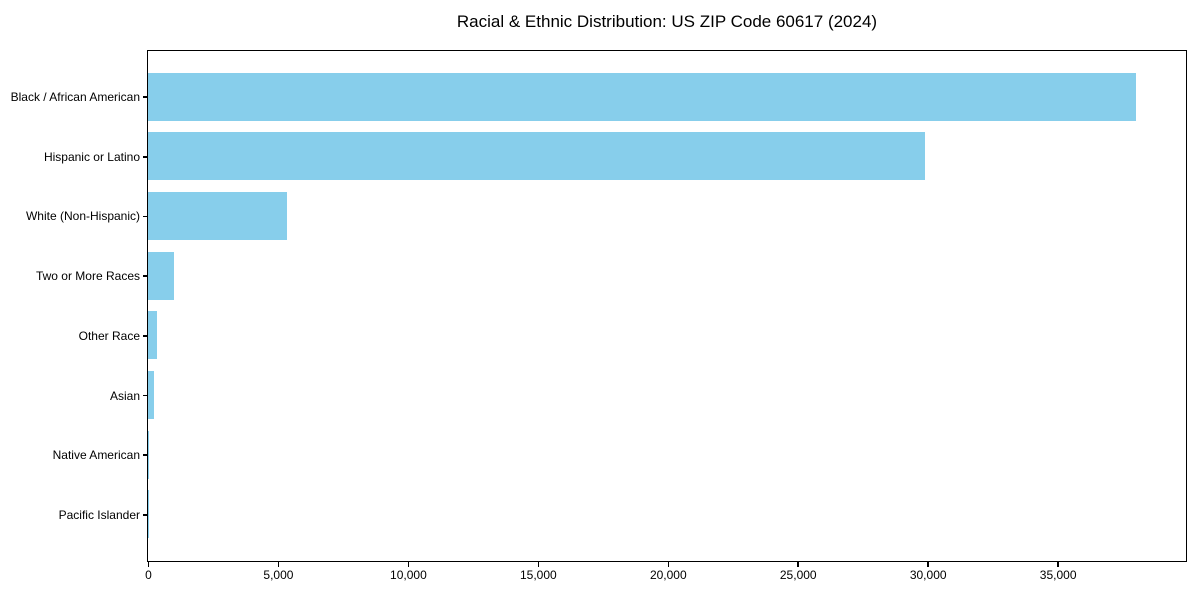 This screenshot has height=600, width=1200. I want to click on x-tick-label-25-000: 25,000, so click(798, 575).